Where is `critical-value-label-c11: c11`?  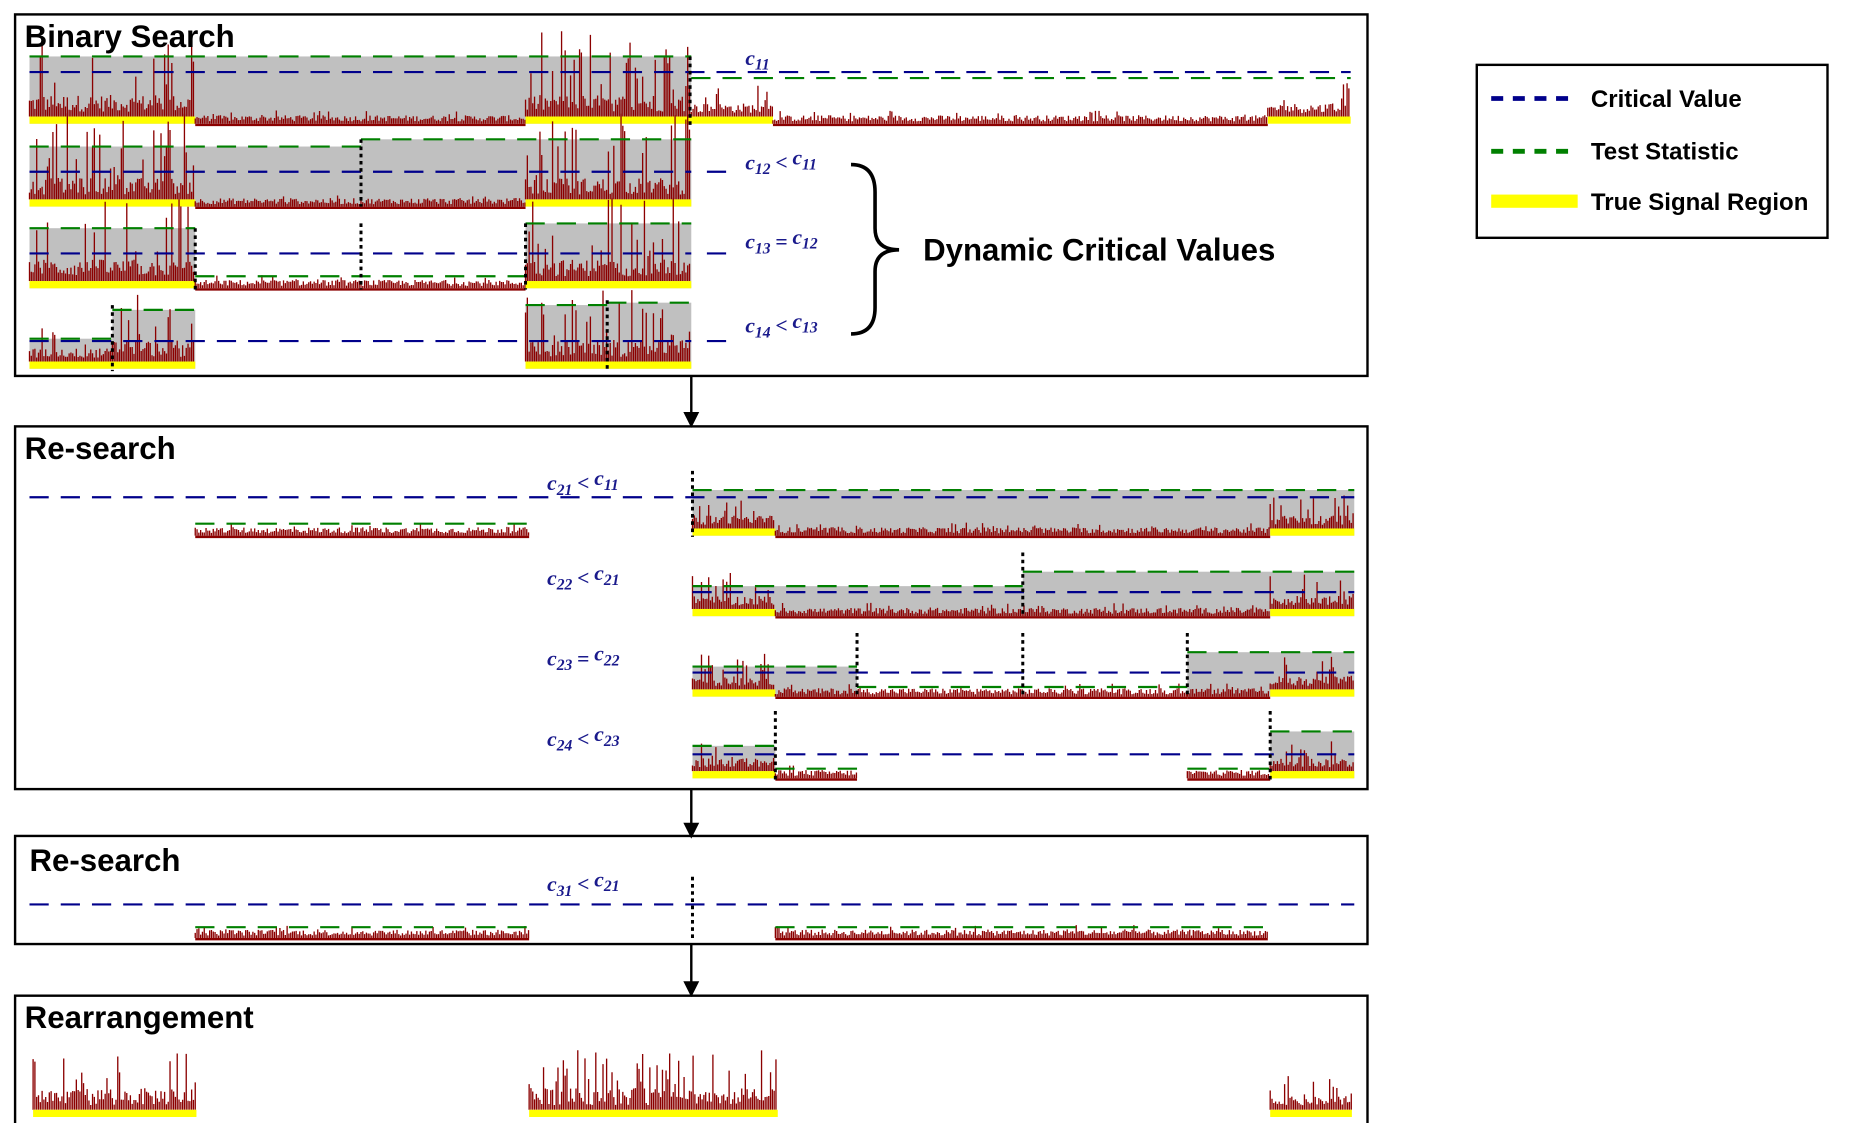
critical-value-label-c11: c11 is located at coordinates (757, 60).